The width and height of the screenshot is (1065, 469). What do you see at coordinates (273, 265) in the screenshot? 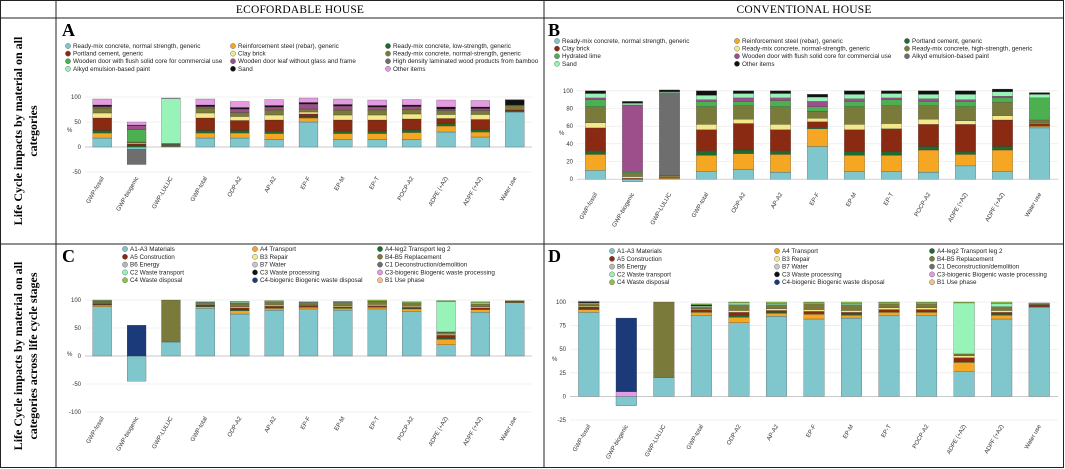
I see `legend-label: B7 Water` at bounding box center [273, 265].